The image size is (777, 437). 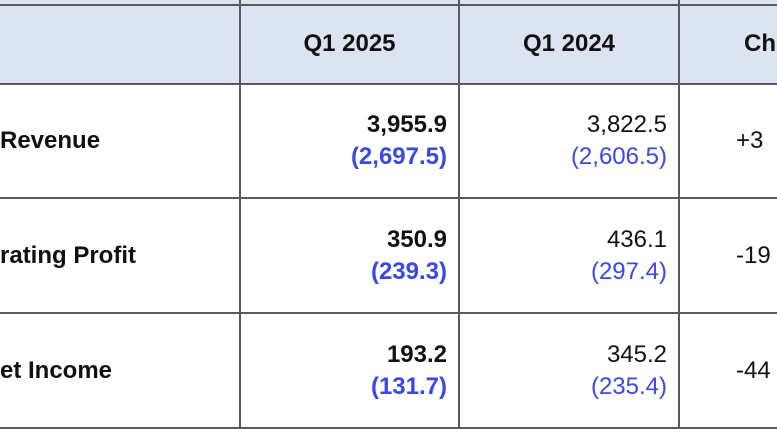 I want to click on row-label: Revenue, so click(x=50, y=140).